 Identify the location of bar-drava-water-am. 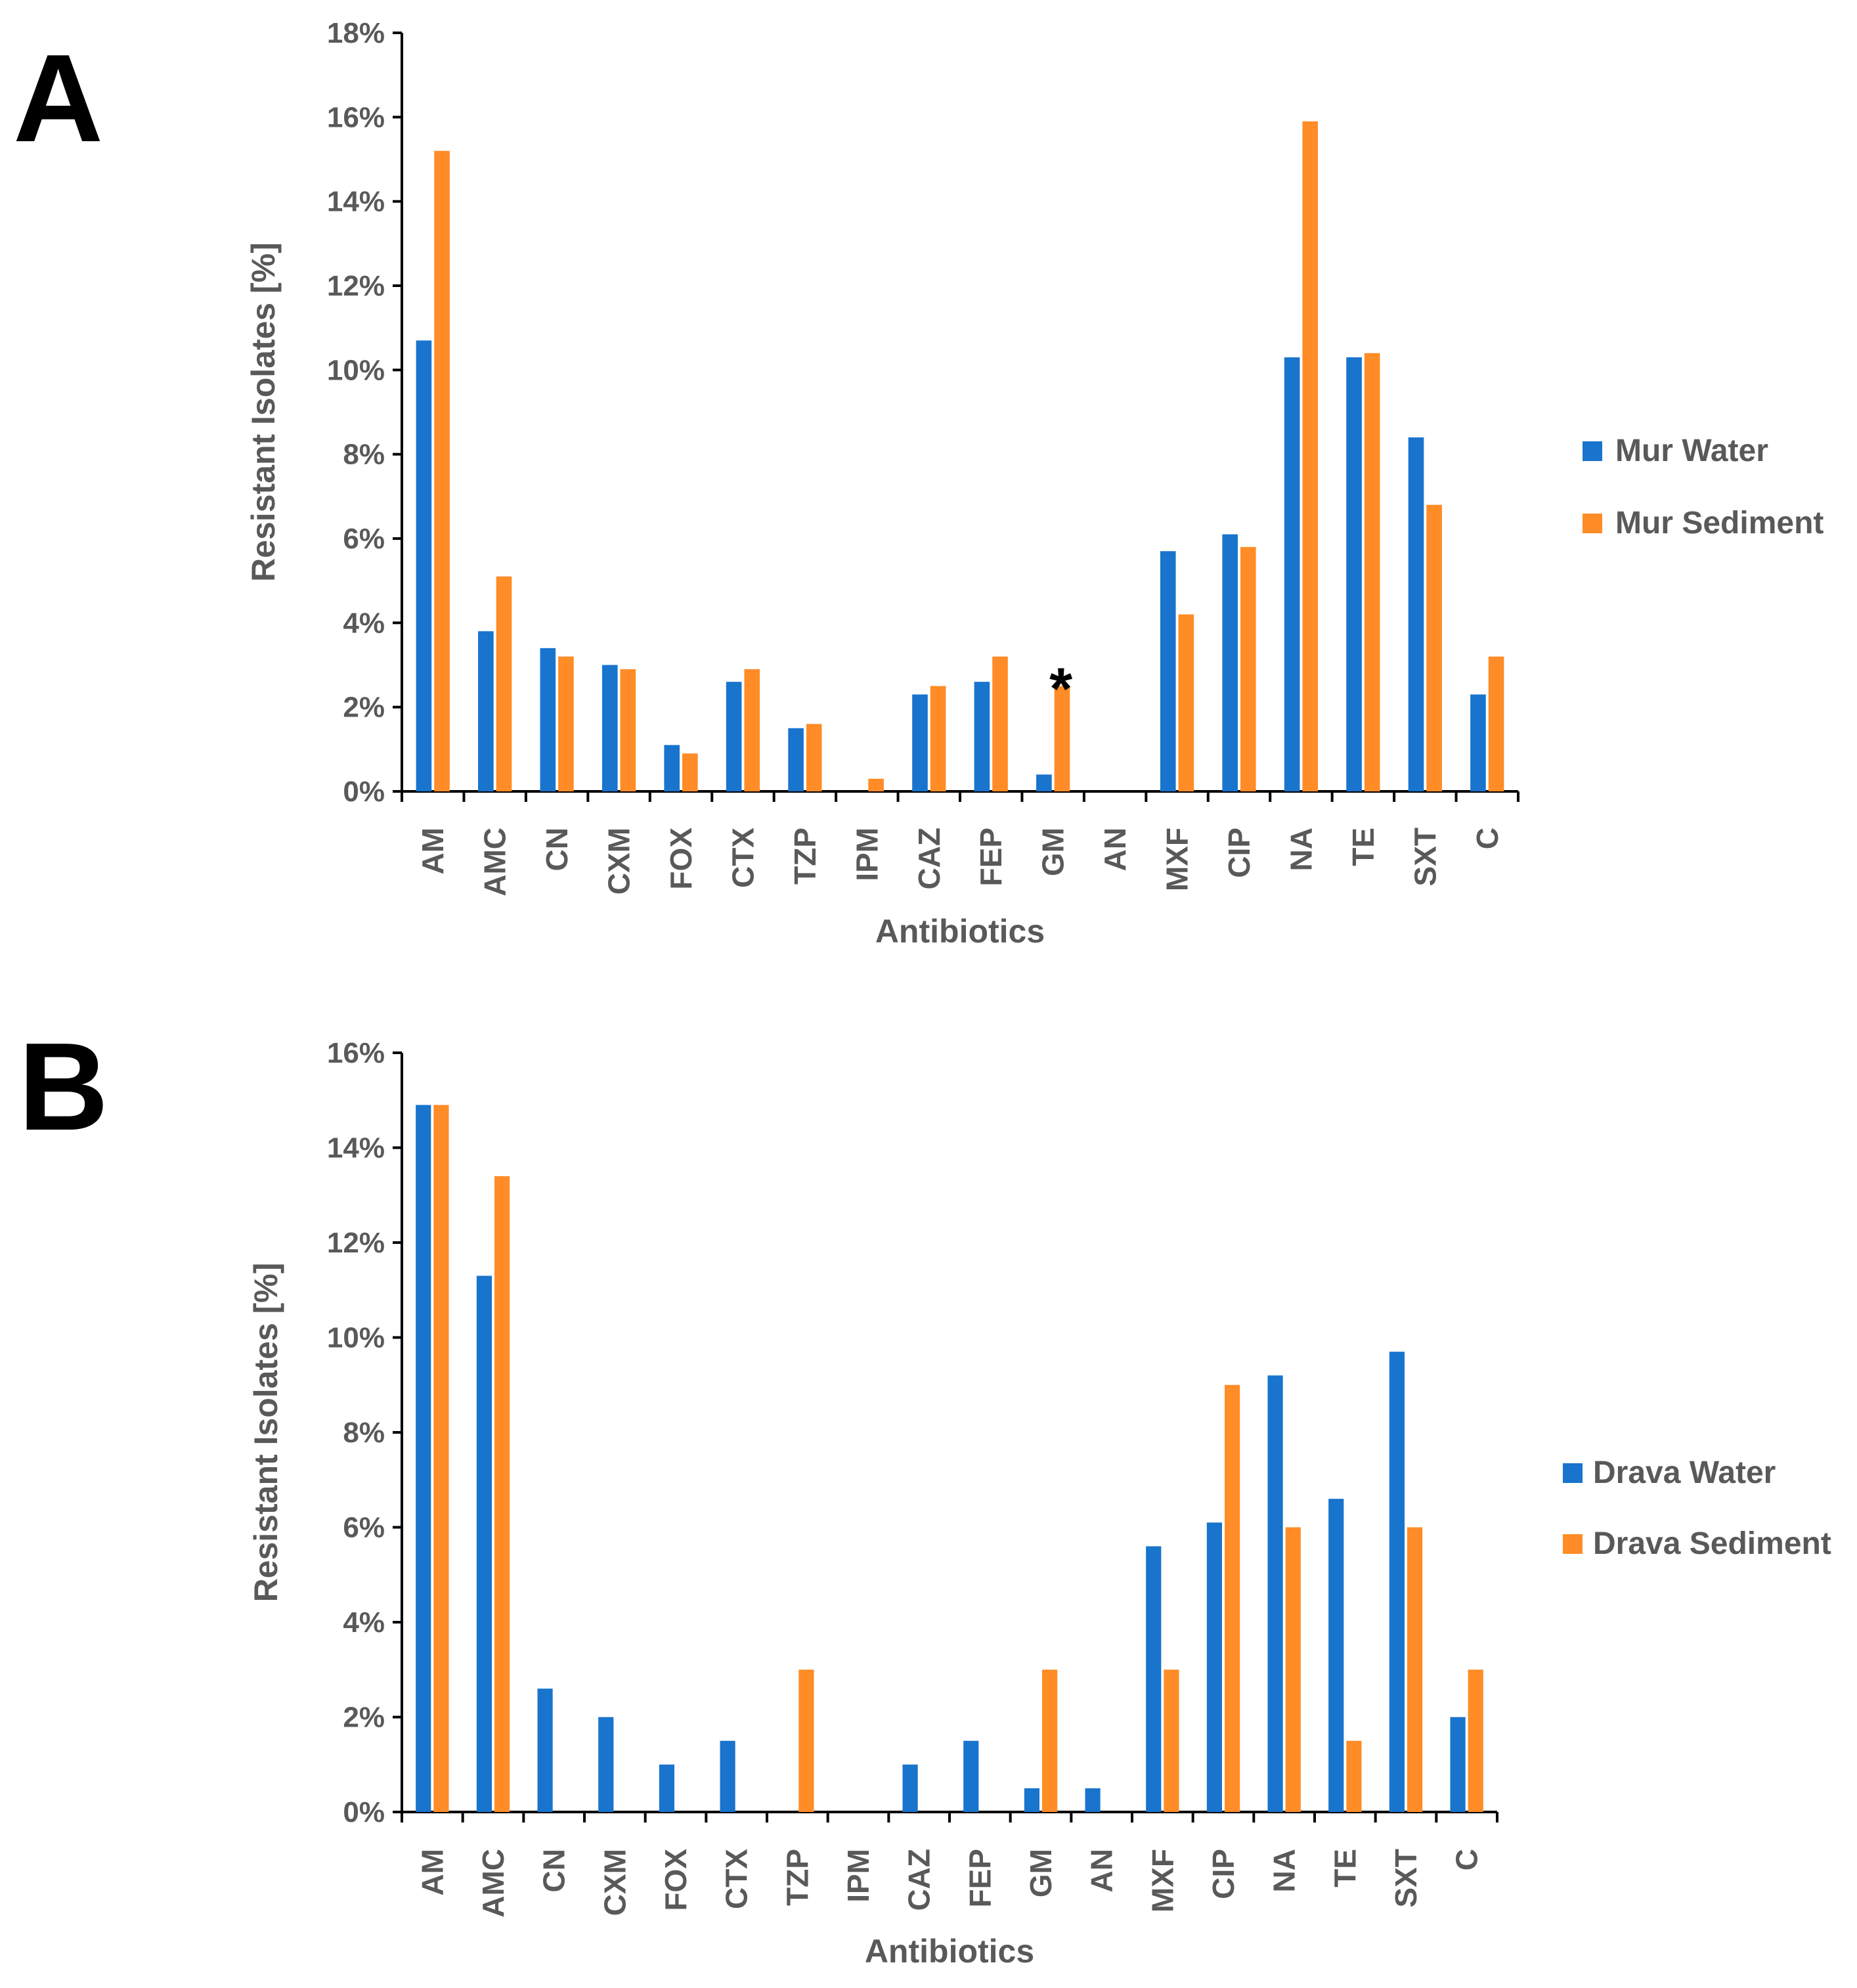
(423, 1458).